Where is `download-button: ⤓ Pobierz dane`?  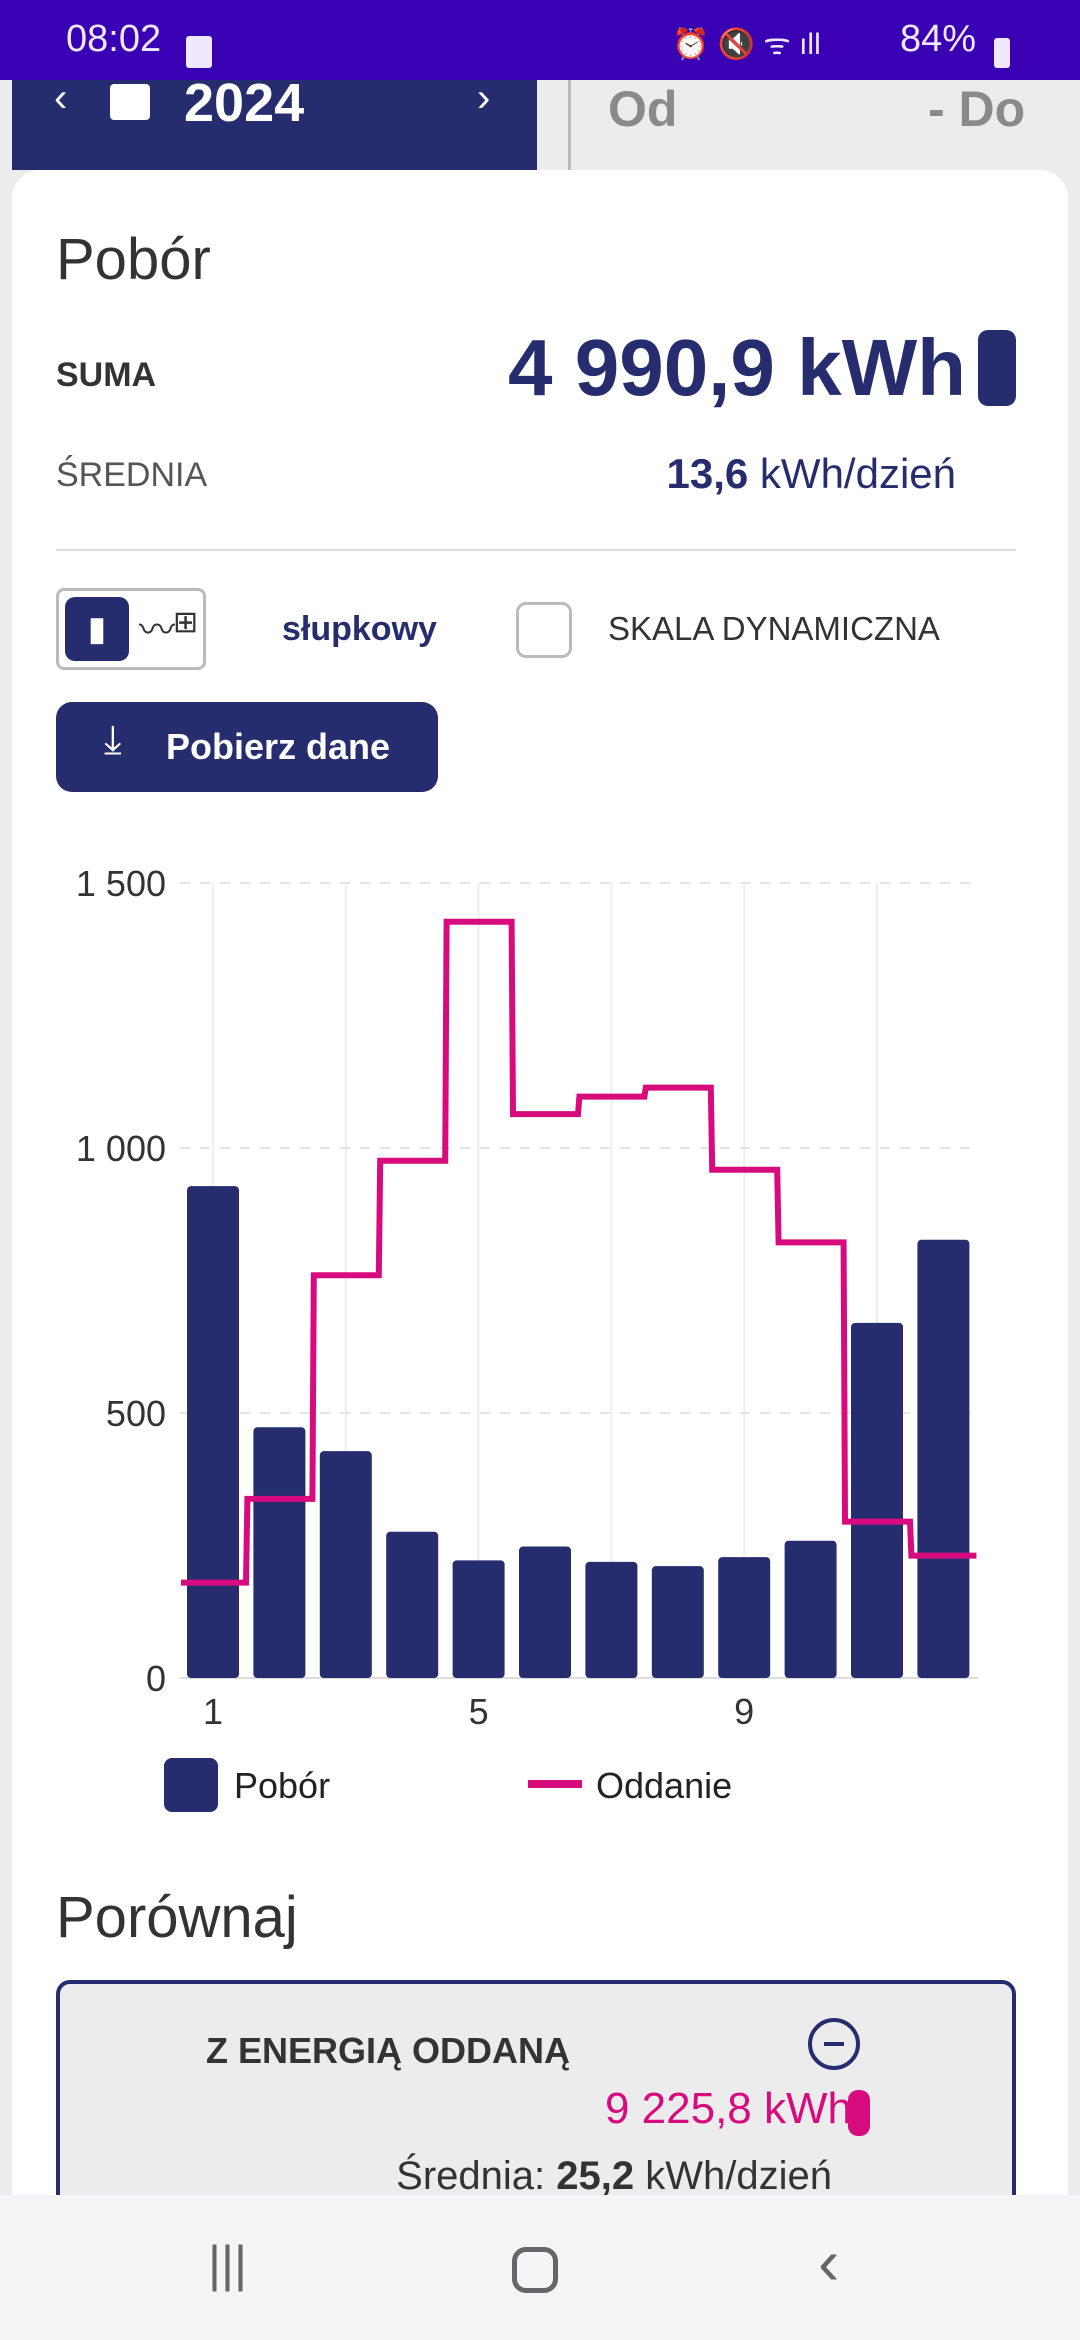
download-button: ⤓ Pobierz dane is located at coordinates (247, 747).